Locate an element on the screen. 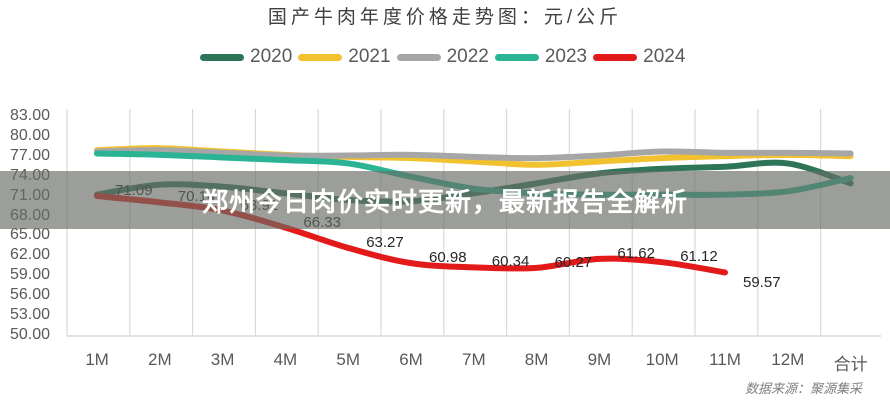 The height and width of the screenshot is (400, 890). data-label: 60.98 is located at coordinates (448, 258).